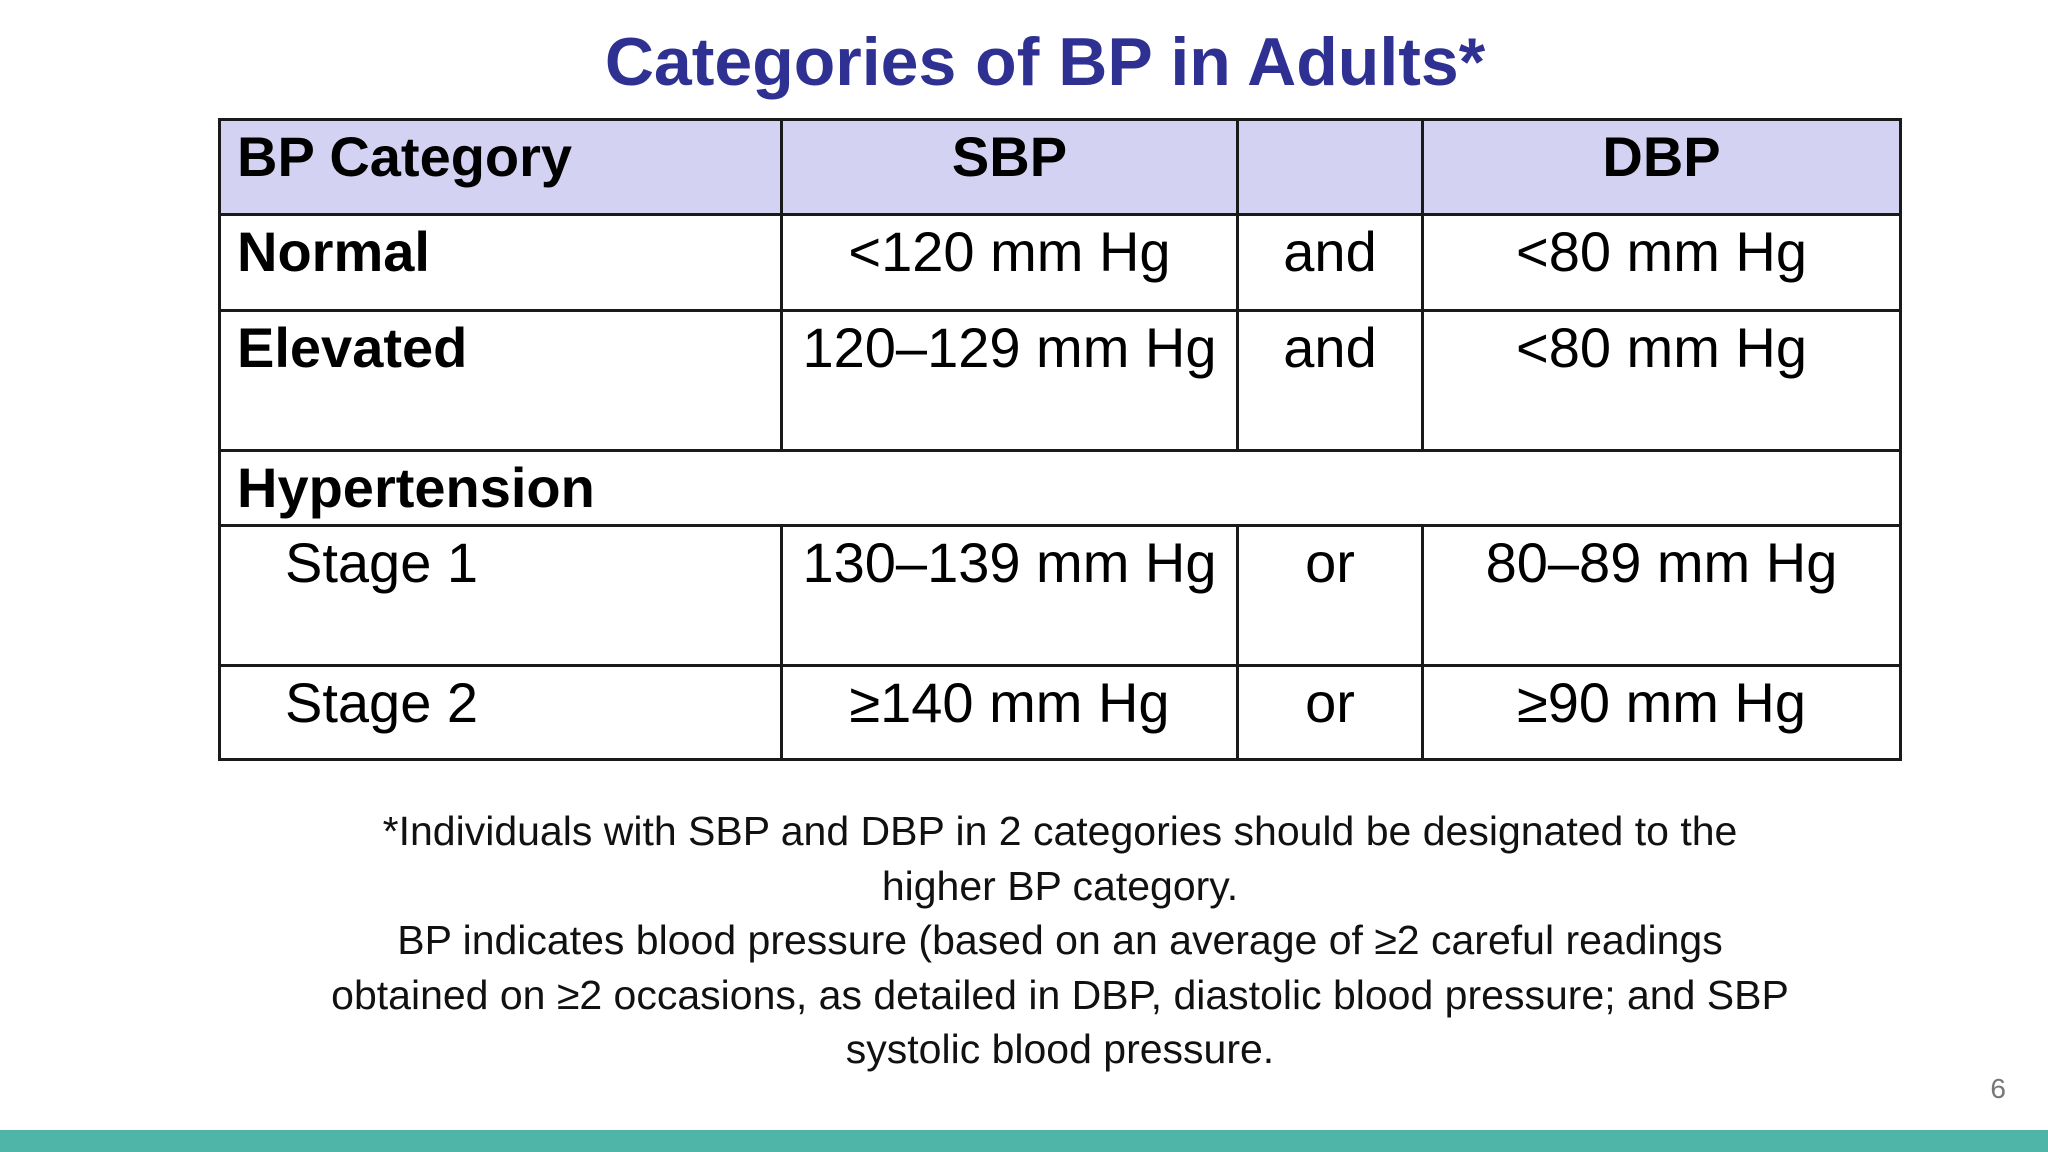  Describe the element at coordinates (1009, 712) in the screenshot. I see `sbp-stage-2: ≥140 mm Hg` at that location.